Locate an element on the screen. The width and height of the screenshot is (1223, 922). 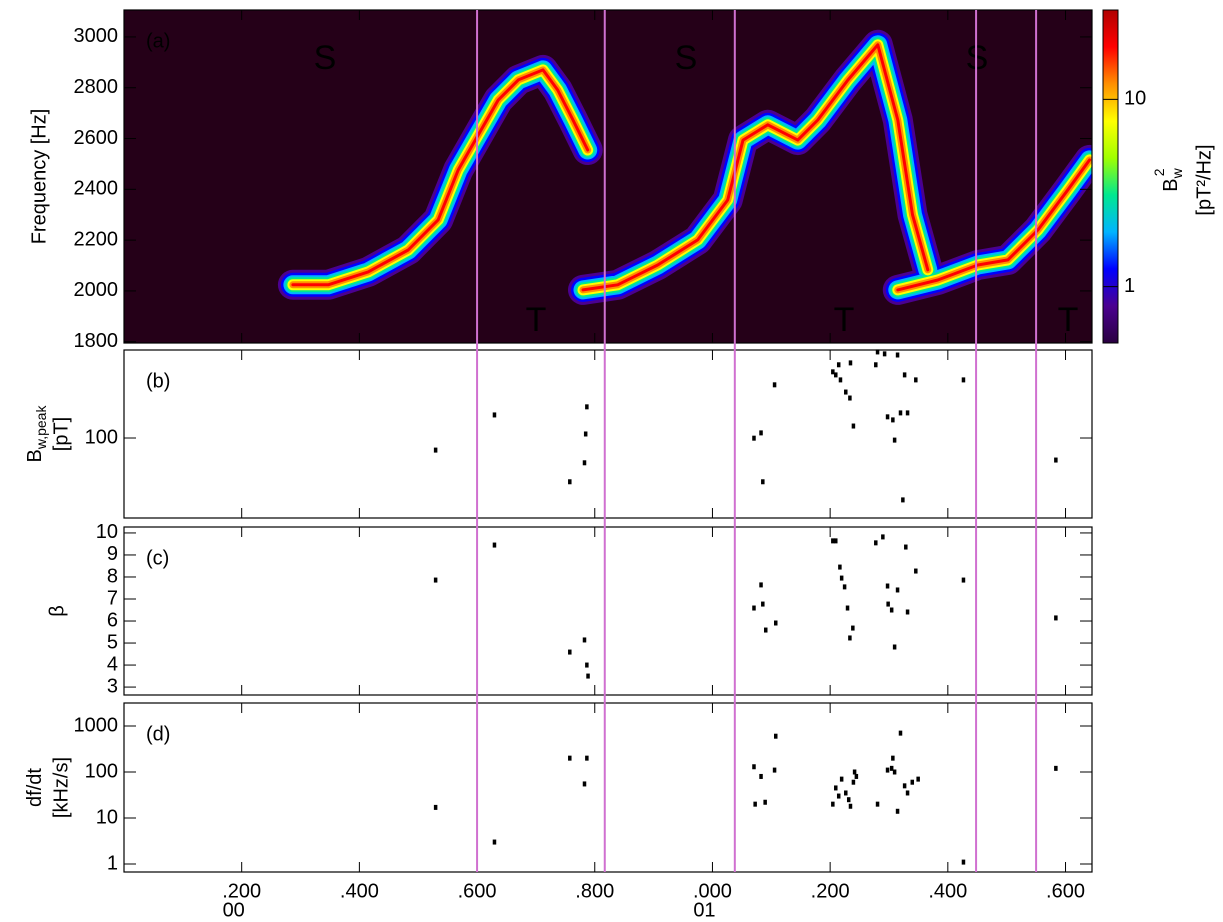
y-tick-label: 3 is located at coordinates (112, 686).